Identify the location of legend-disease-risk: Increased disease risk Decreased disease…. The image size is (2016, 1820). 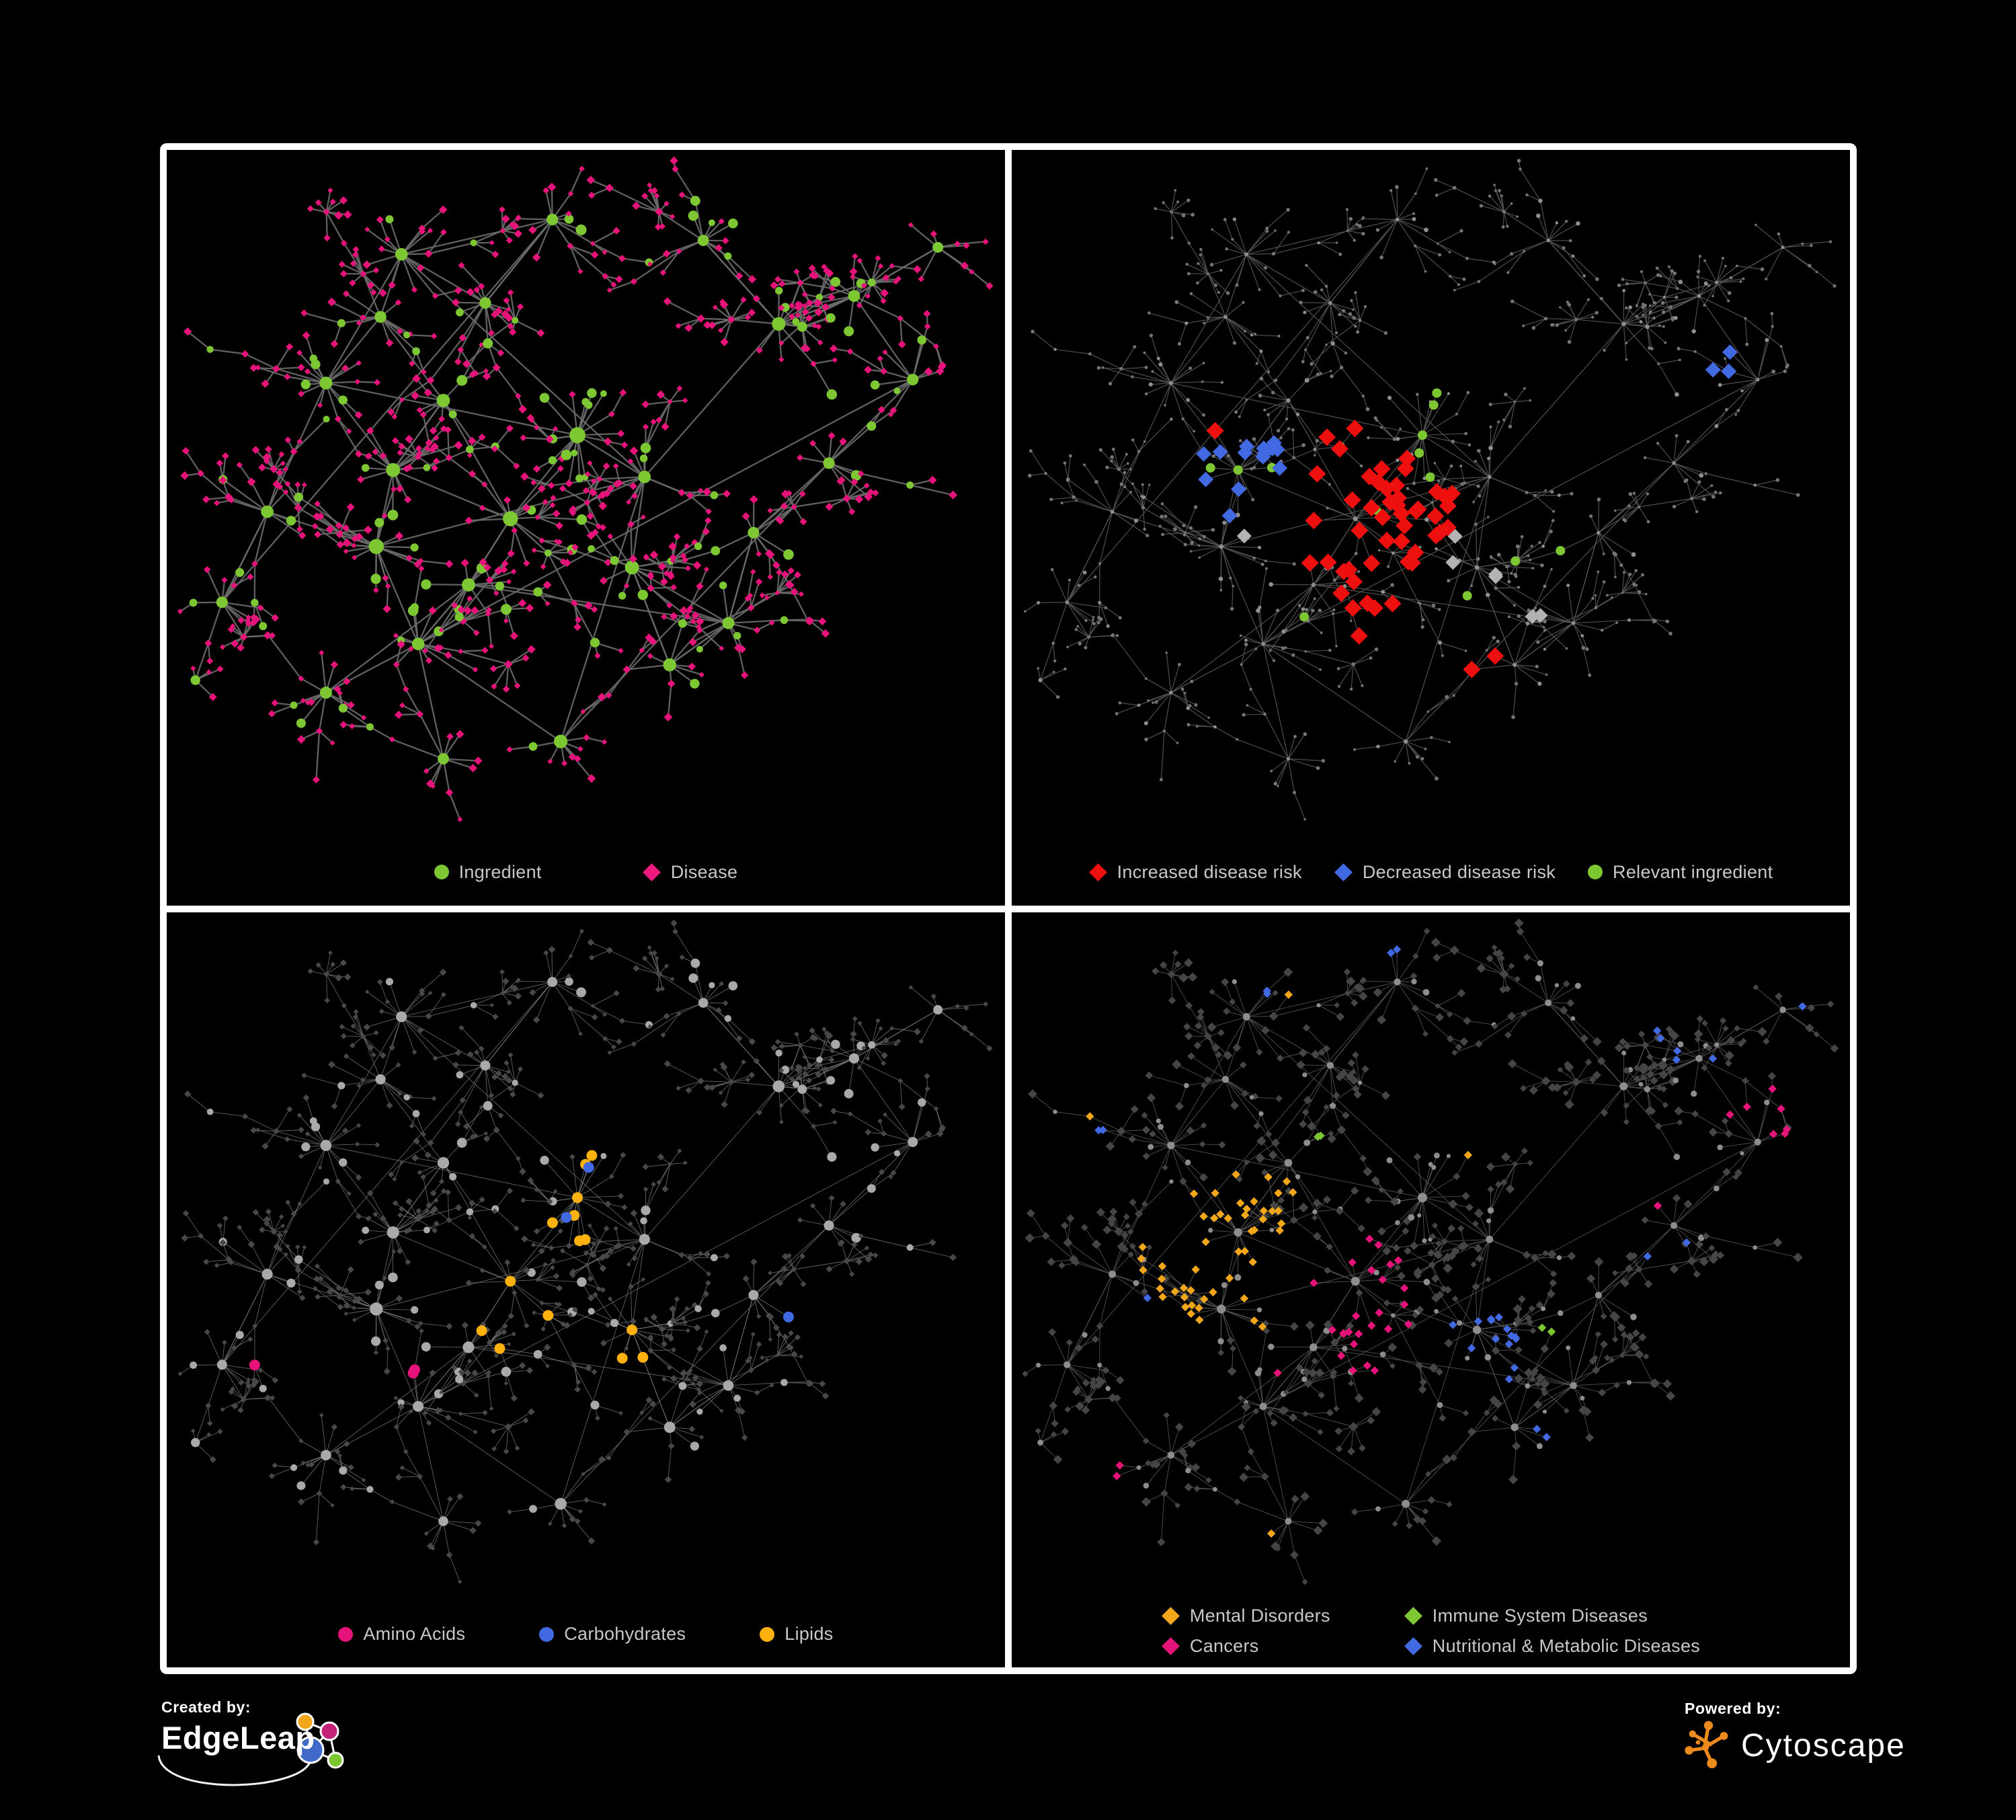
(1431, 872).